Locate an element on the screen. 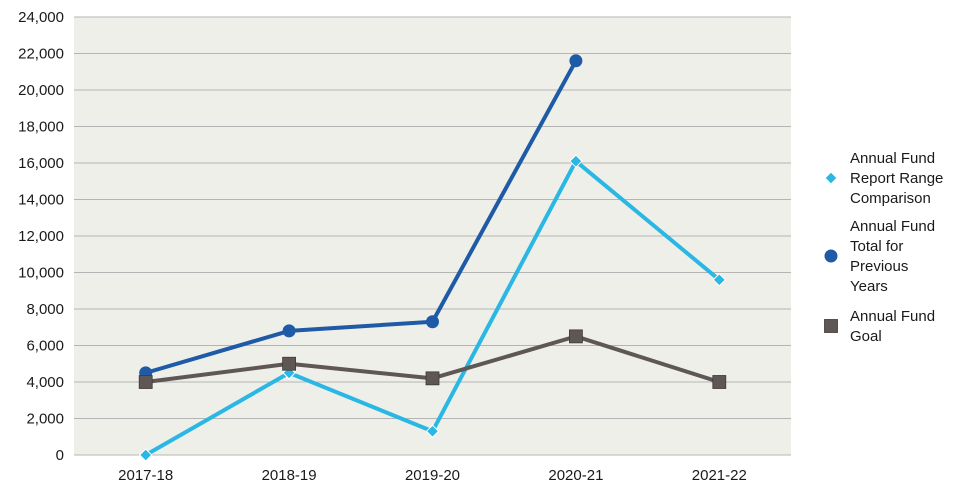  y-tick-label: 2,000 is located at coordinates (45, 419).